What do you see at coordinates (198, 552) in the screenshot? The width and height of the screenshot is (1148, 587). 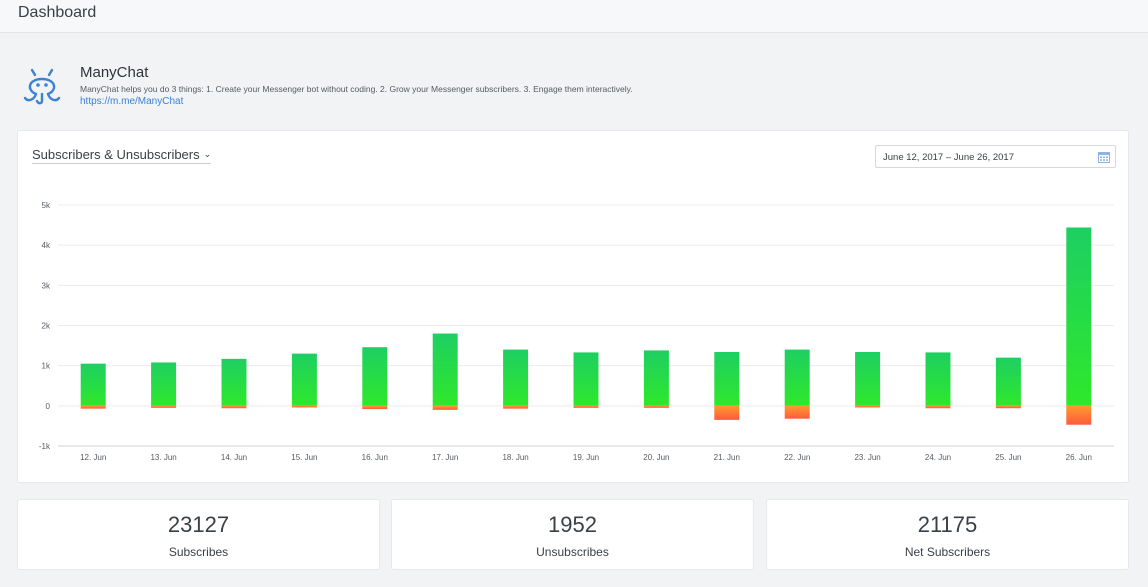 I see `stat-label: Subscribes` at bounding box center [198, 552].